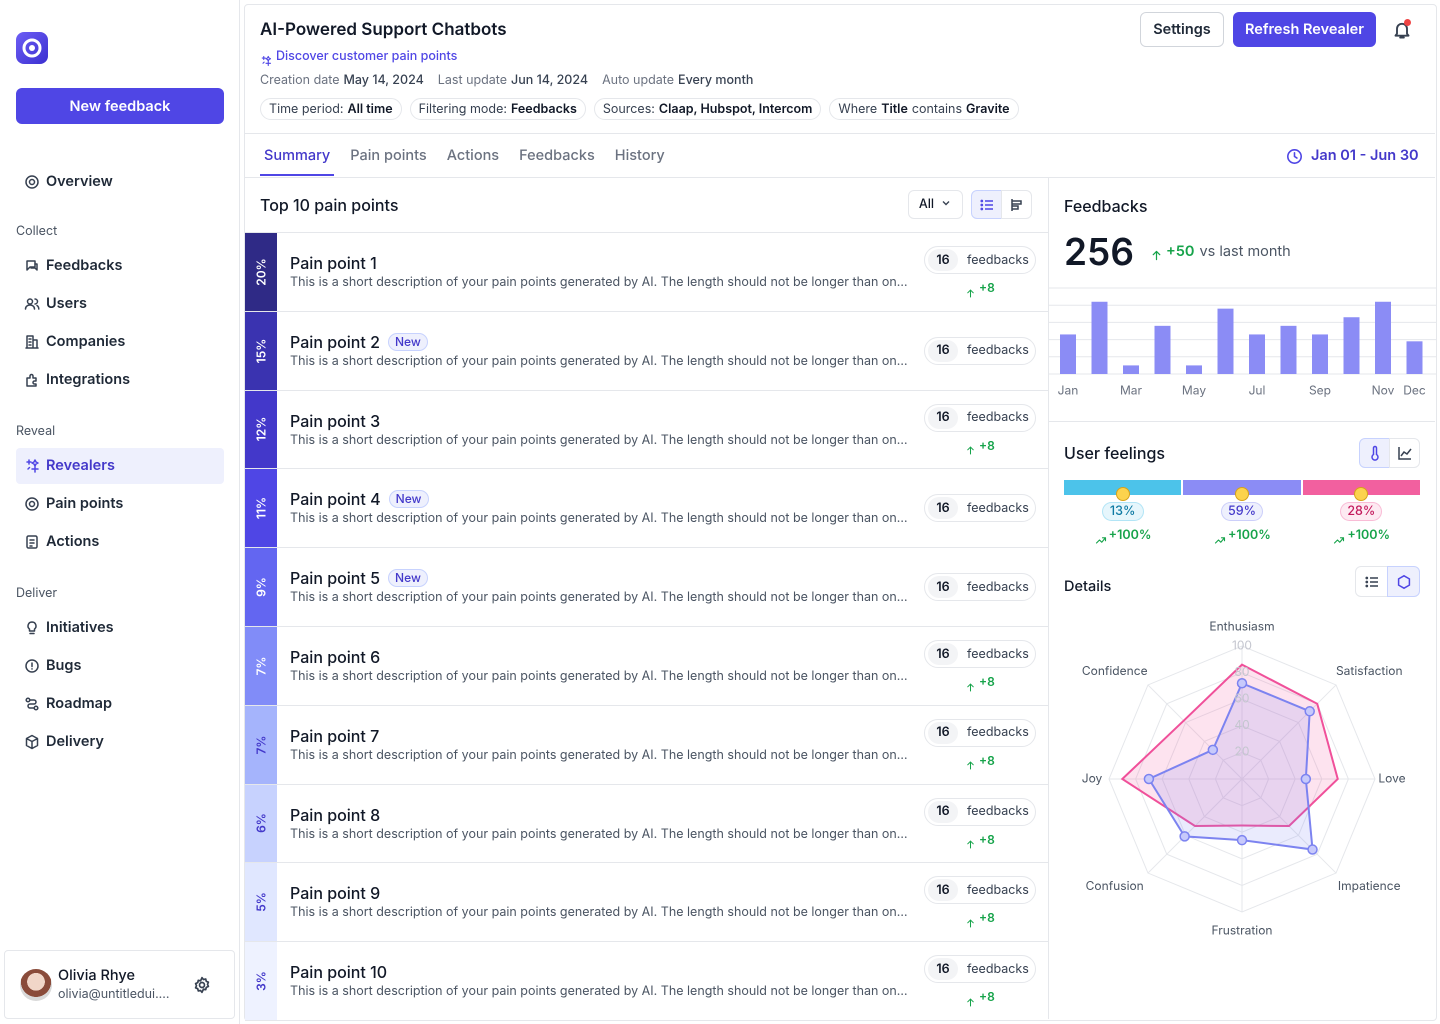 This screenshot has height=1024, width=1440. What do you see at coordinates (735, 109) in the screenshot?
I see `filter-text: Claap, Hubspot, Intercom` at bounding box center [735, 109].